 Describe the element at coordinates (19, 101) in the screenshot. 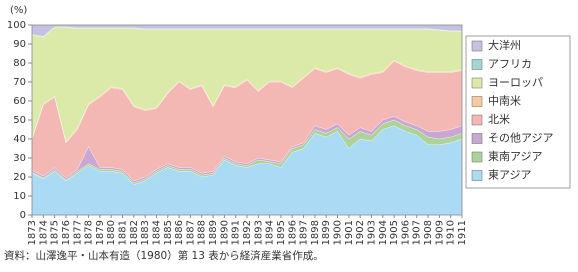

I see `y-tick-label: 60` at that location.